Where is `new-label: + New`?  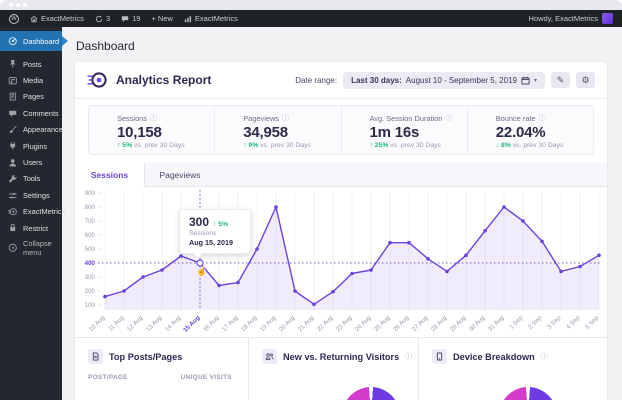 new-label: + New is located at coordinates (162, 18).